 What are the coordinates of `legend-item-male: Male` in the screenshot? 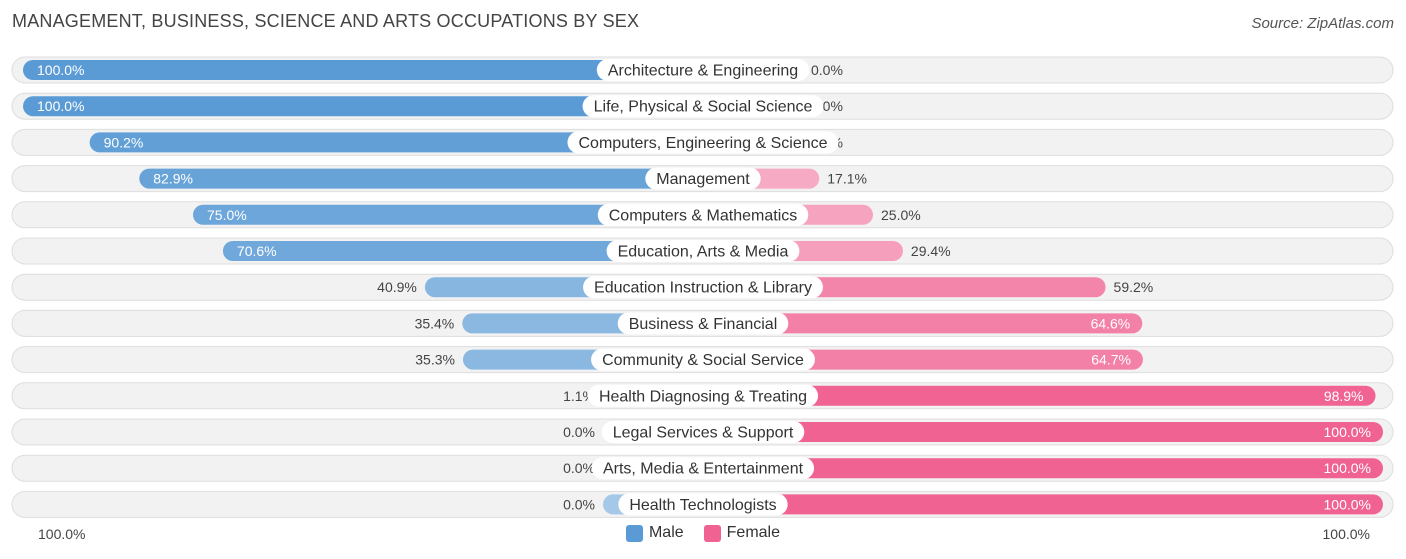 It's located at (654, 533).